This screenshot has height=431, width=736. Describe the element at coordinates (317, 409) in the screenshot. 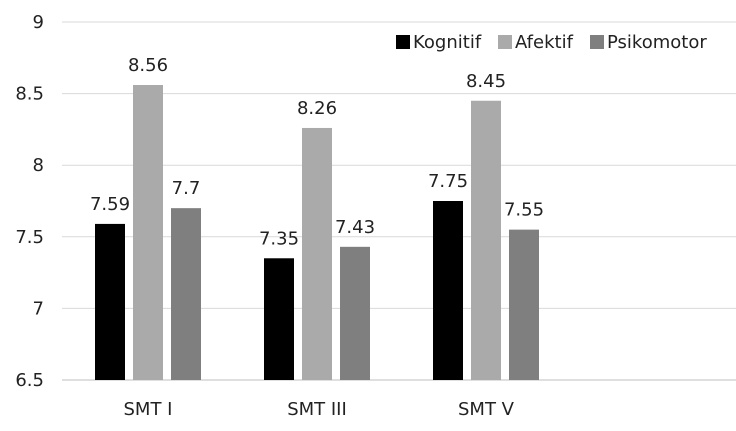

I see `x-tick-label: SMT III` at that location.